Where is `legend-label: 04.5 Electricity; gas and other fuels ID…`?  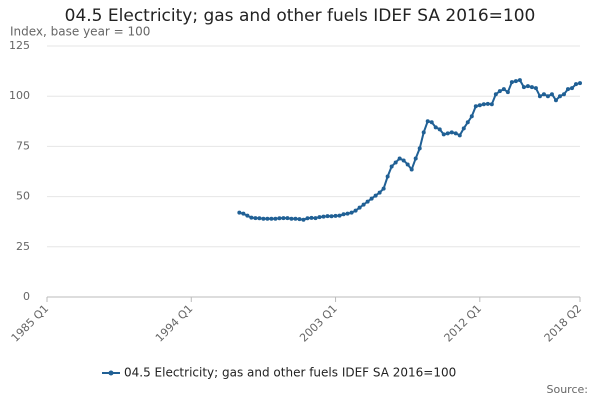
legend-label: 04.5 Electricity; gas and other fuels ID… is located at coordinates (290, 373).